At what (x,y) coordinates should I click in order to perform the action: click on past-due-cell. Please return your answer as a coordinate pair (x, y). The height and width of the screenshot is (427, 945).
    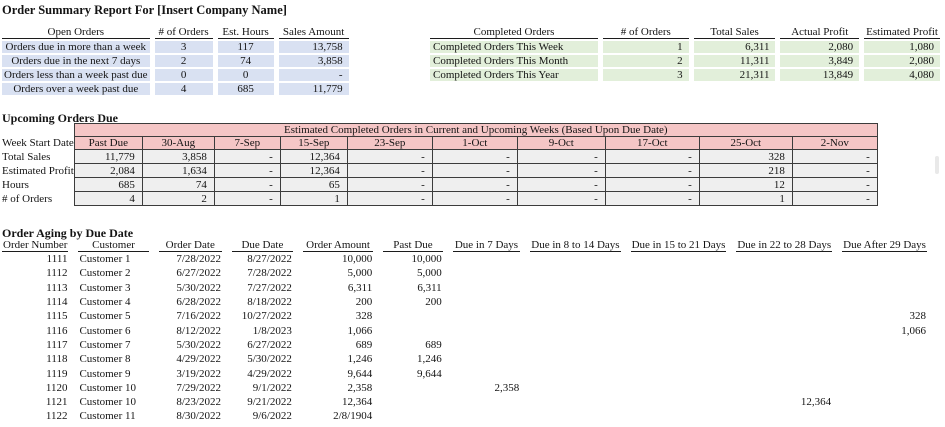
    Looking at the image, I should click on (412, 316).